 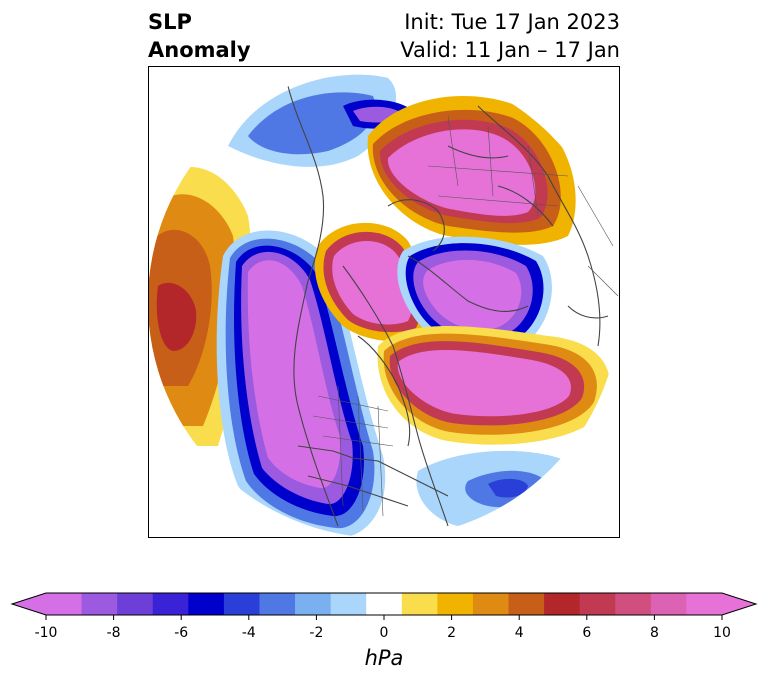 What do you see at coordinates (474, 295) in the screenshot?
I see `negative-anomaly-greenland` at bounding box center [474, 295].